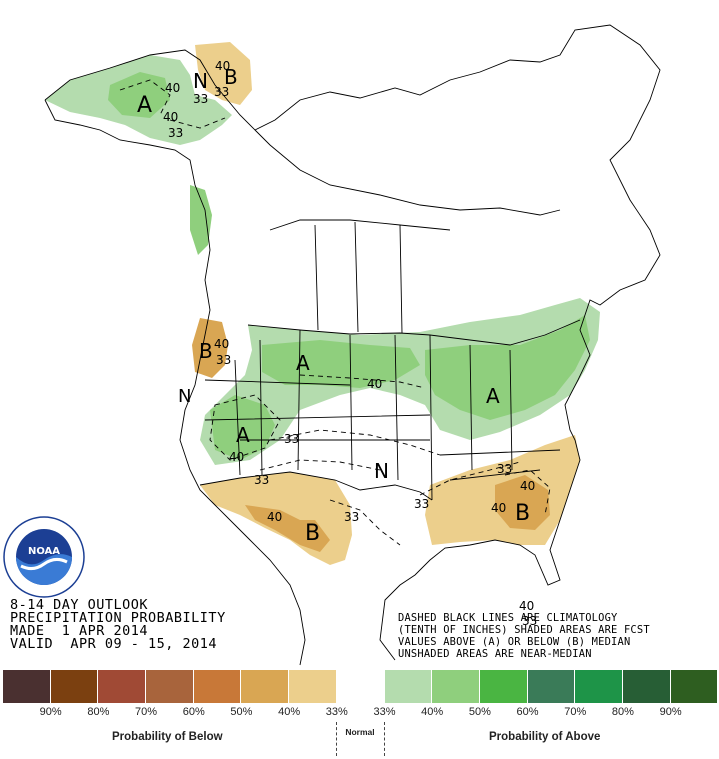 The width and height of the screenshot is (719, 759). What do you see at coordinates (231, 77) in the screenshot?
I see `alaska-b-label: B` at bounding box center [231, 77].